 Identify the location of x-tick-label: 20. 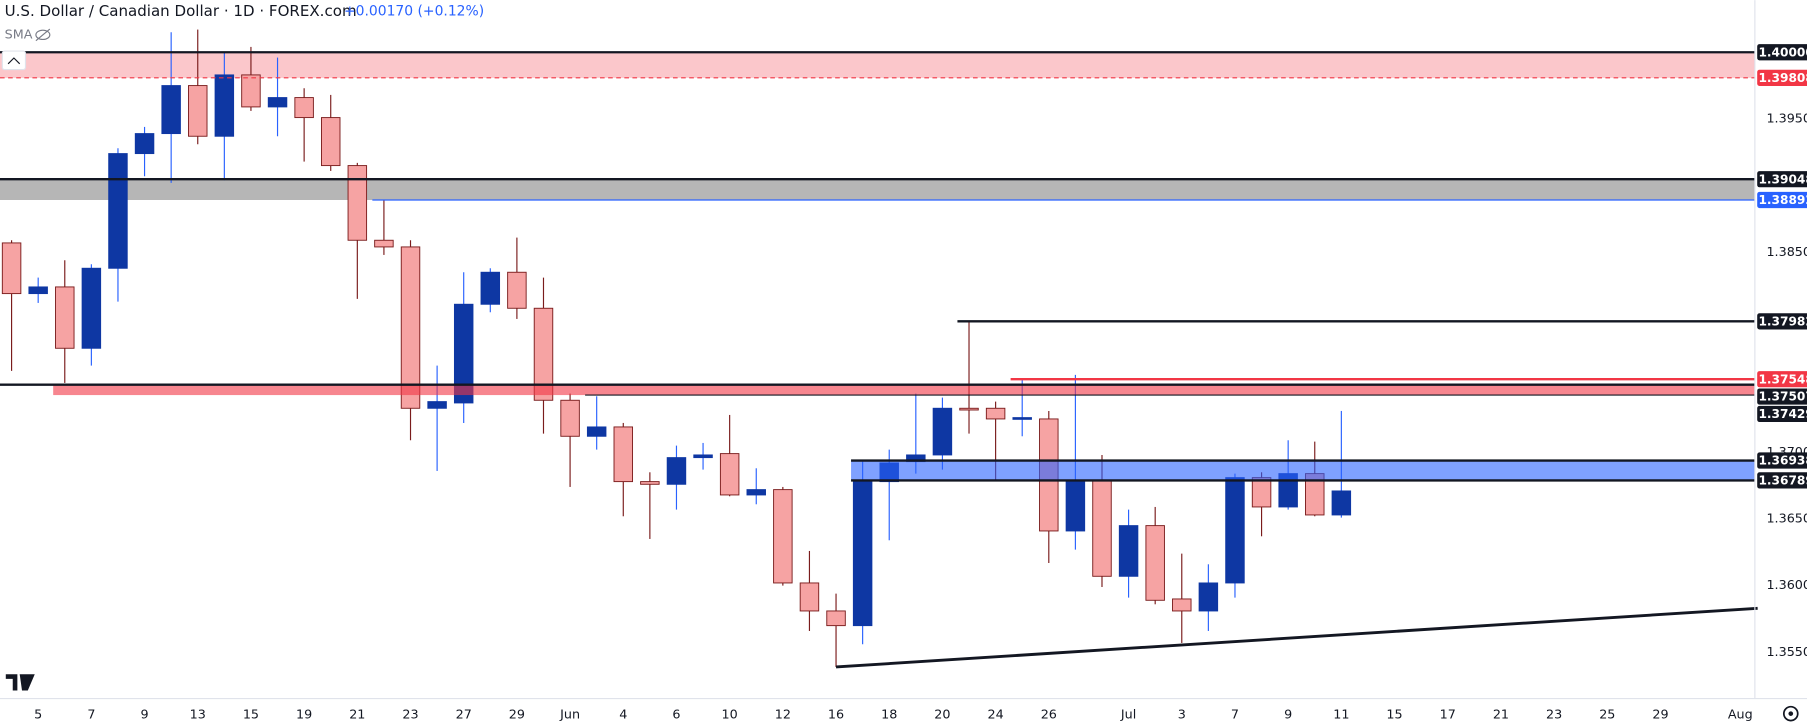
(942, 714).